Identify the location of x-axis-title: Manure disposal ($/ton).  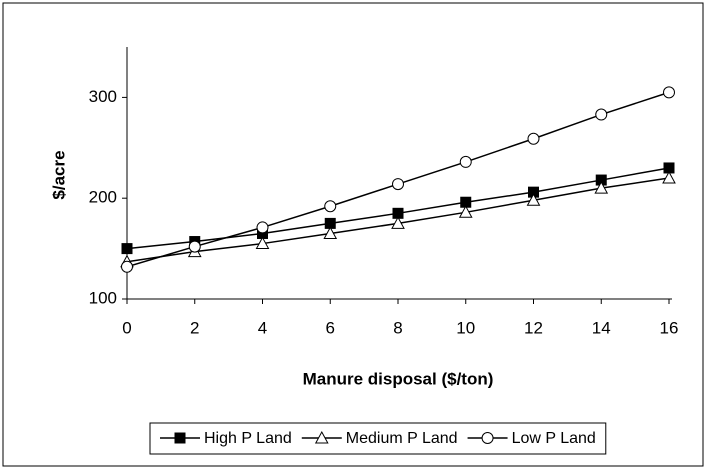
(398, 378).